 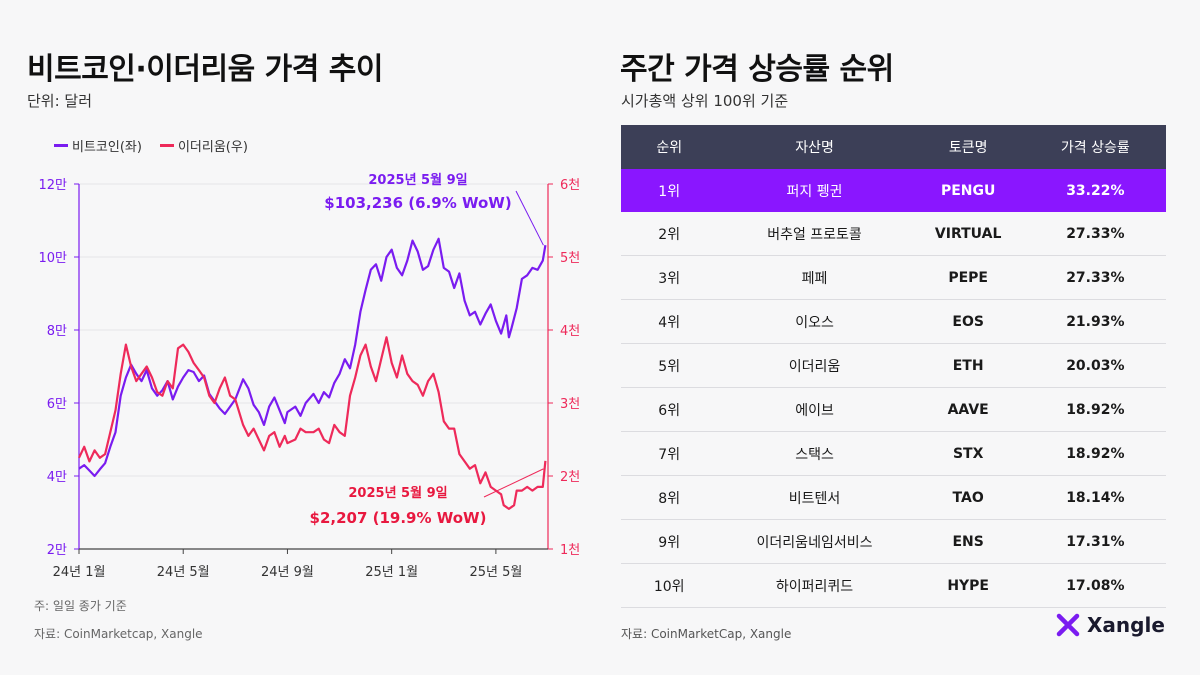 I want to click on cell-token: ETH, so click(x=968, y=365).